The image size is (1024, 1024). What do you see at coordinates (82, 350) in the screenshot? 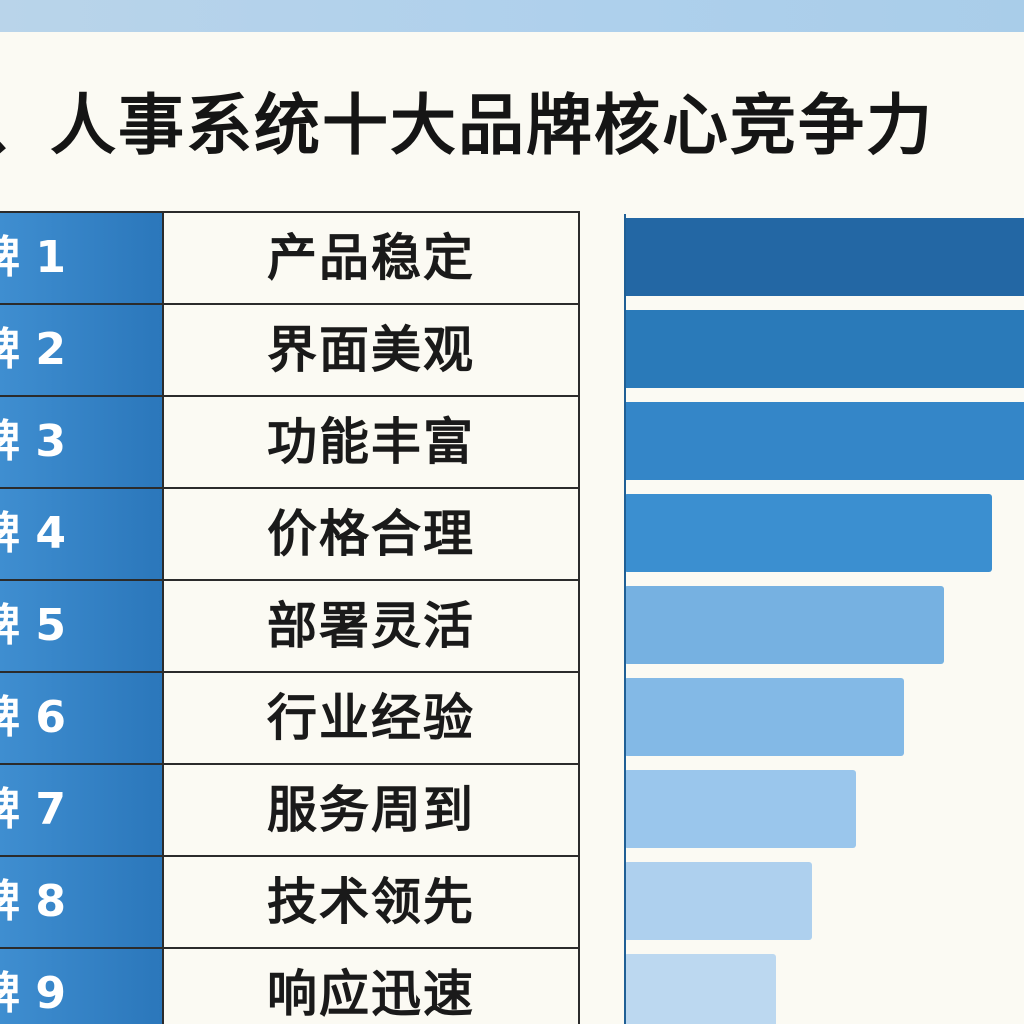
I see `brand-rank-label: 牌 2` at bounding box center [82, 350].